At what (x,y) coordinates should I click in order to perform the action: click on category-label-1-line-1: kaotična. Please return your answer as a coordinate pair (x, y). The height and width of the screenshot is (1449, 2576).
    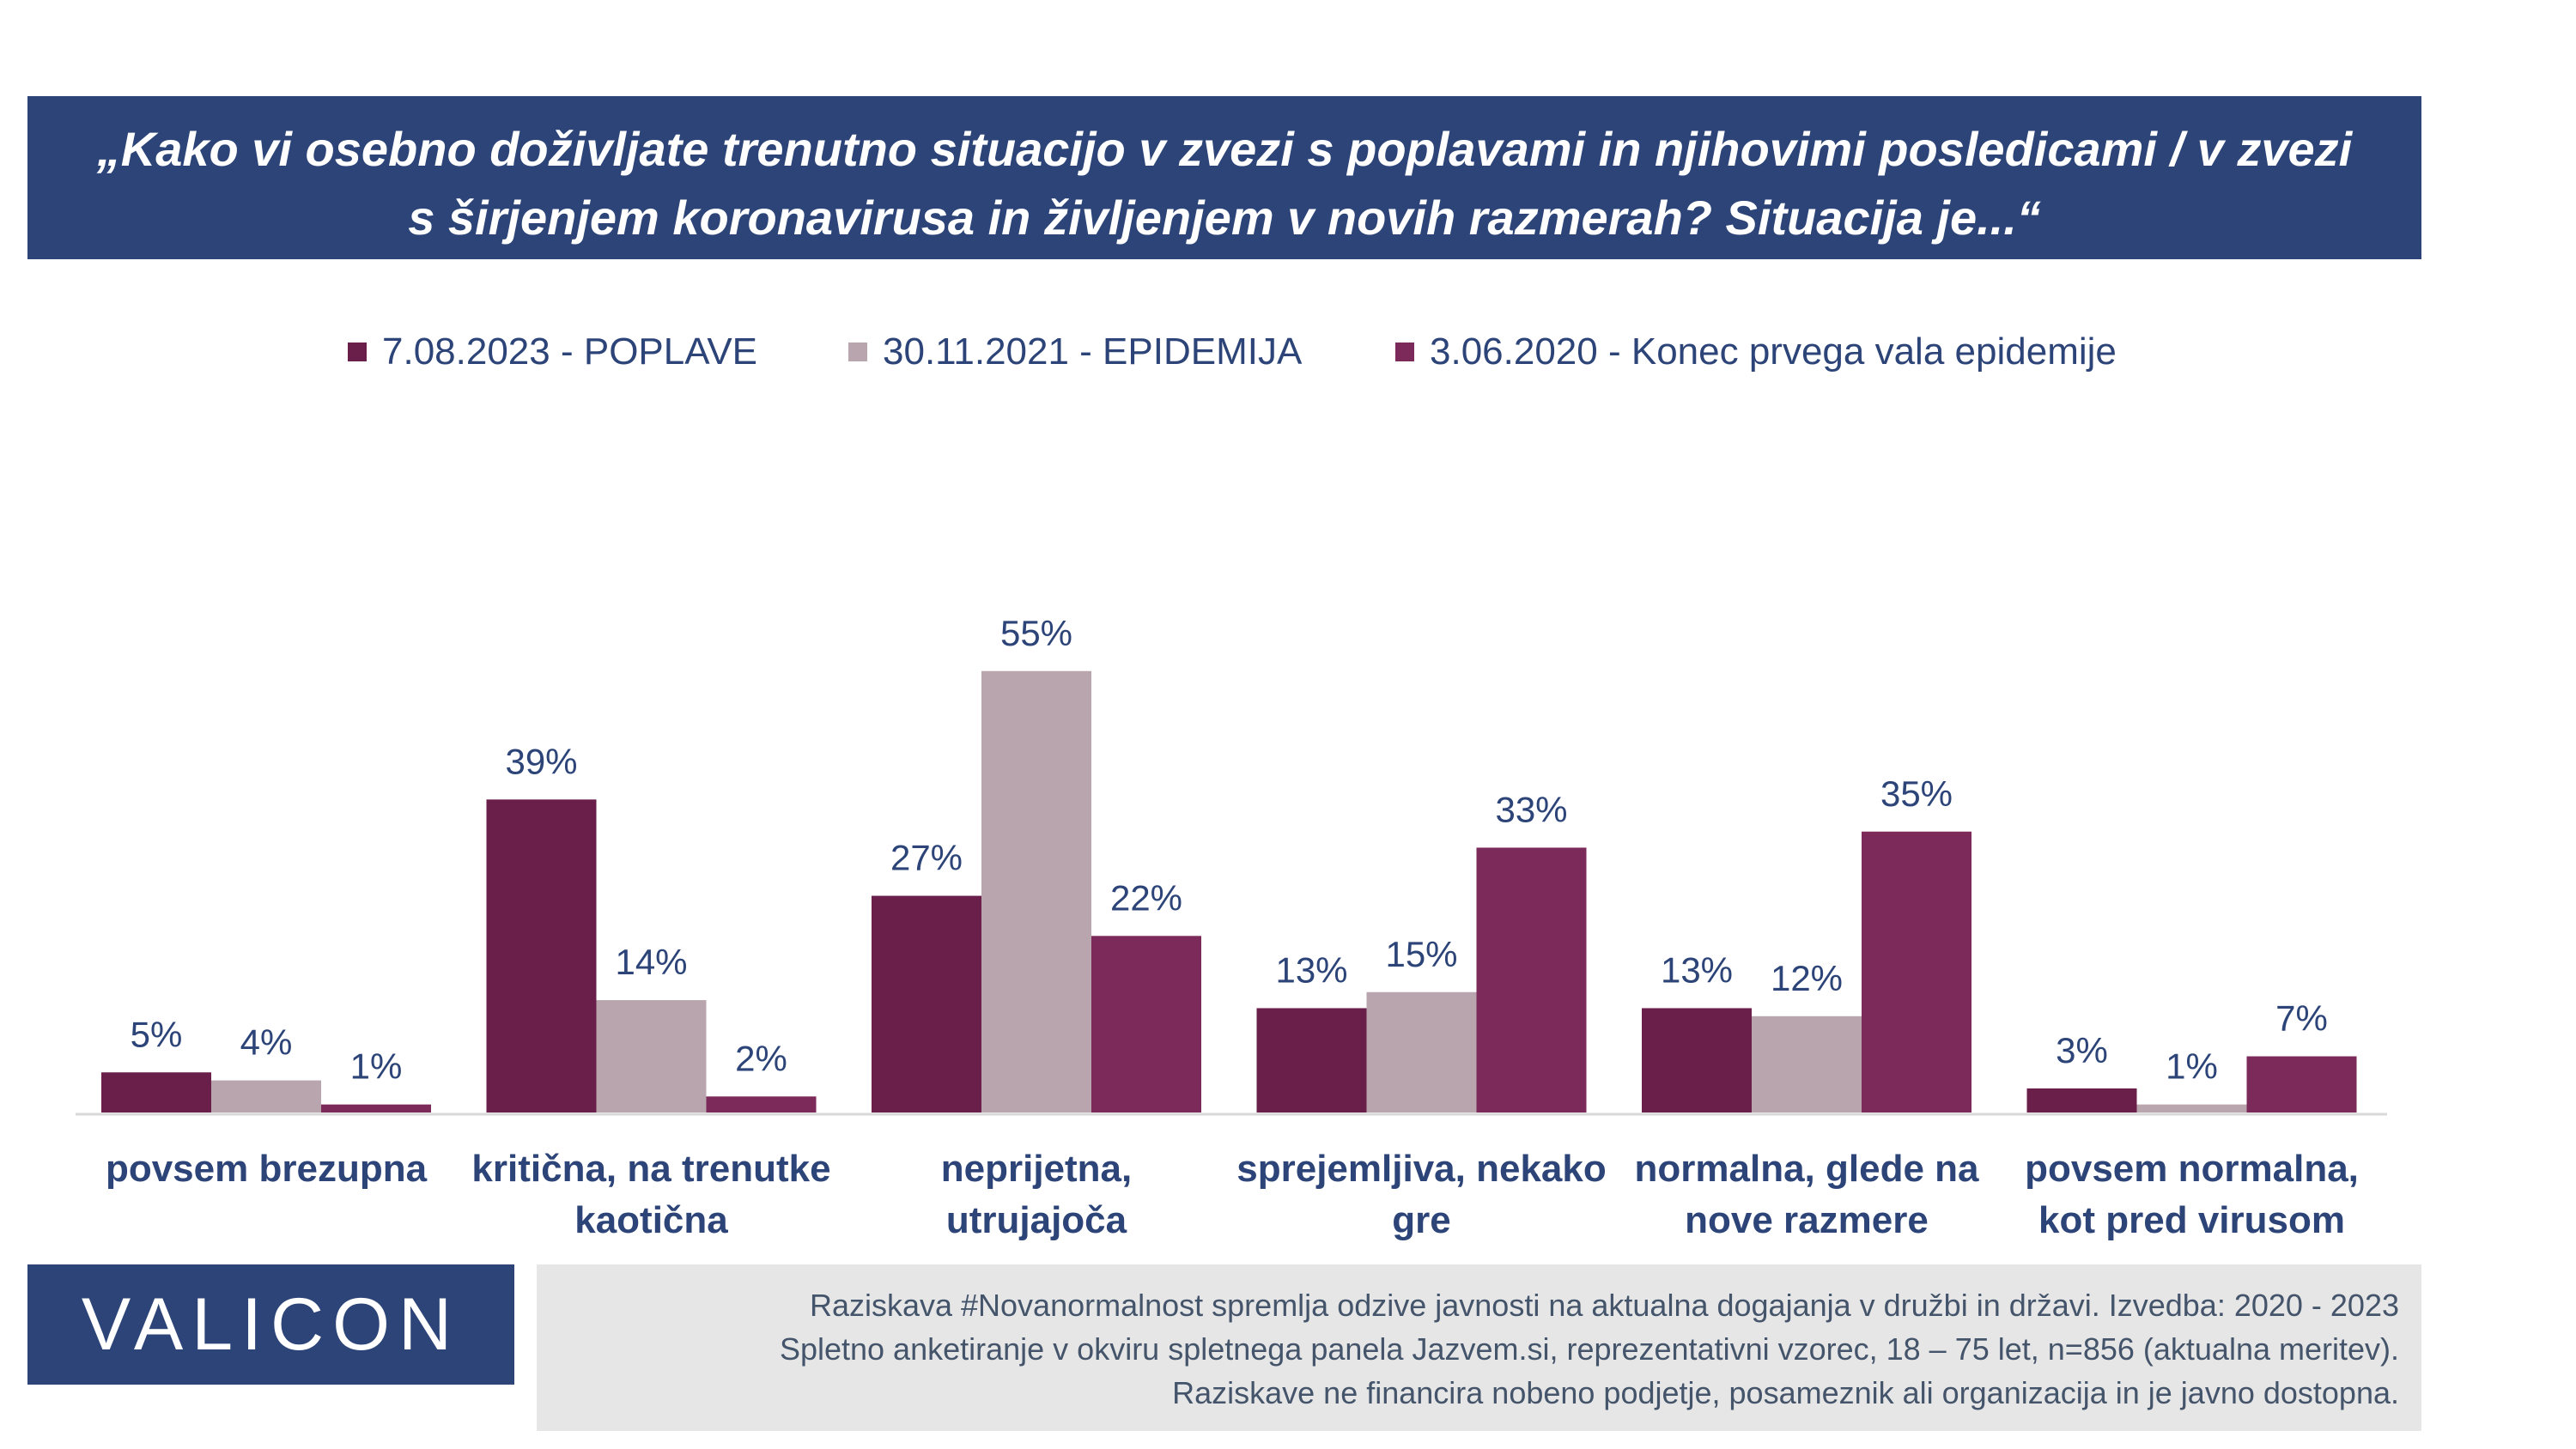
    Looking at the image, I should click on (651, 1220).